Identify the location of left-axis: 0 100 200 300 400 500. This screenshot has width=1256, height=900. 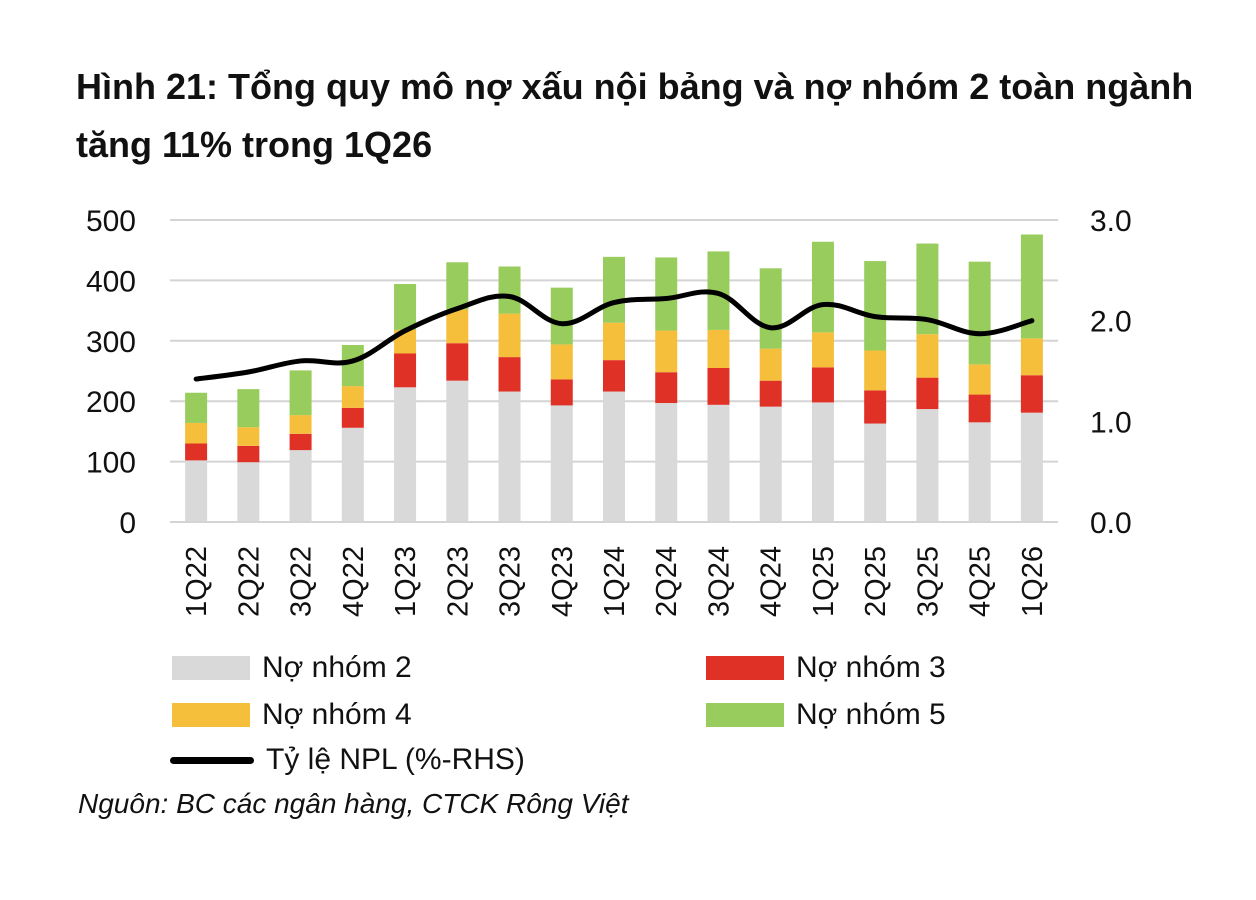
(111, 372).